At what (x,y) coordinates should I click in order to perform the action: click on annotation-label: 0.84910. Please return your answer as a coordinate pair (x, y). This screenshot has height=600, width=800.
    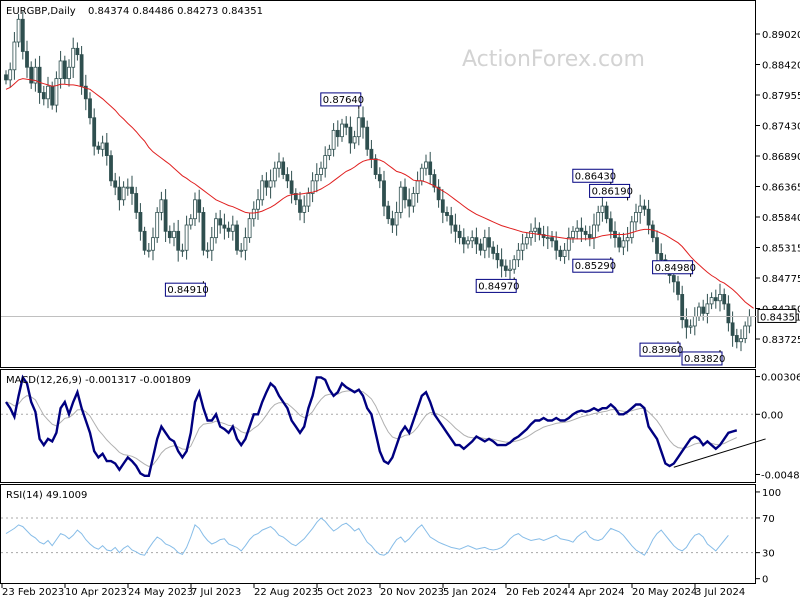
    Looking at the image, I should click on (187, 290).